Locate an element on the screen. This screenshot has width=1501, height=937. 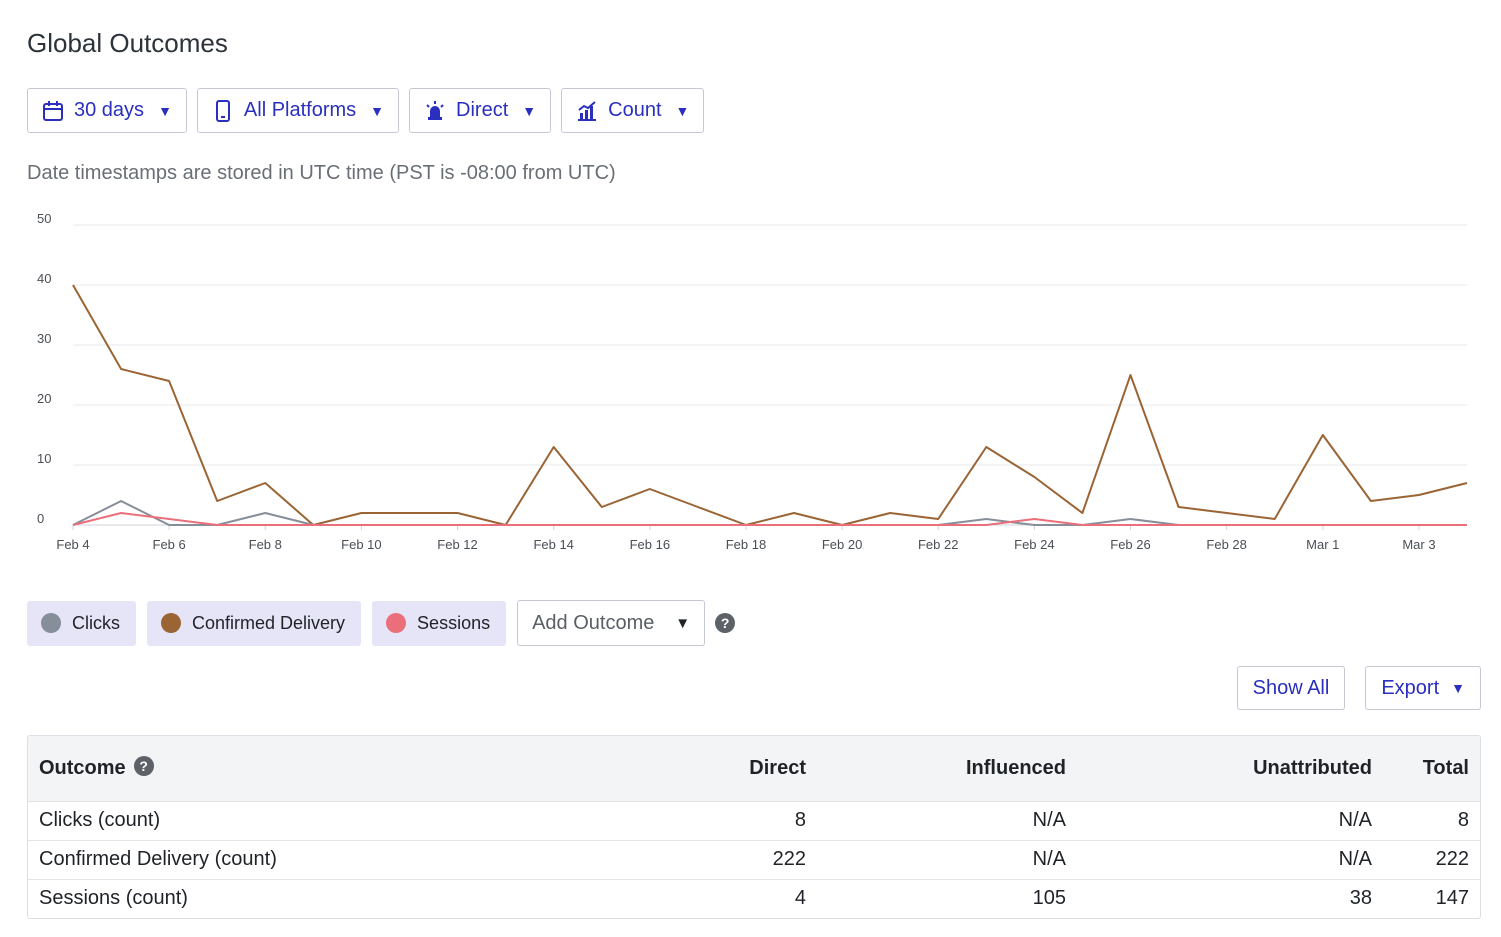
y-tick-label: 10 is located at coordinates (44, 458).